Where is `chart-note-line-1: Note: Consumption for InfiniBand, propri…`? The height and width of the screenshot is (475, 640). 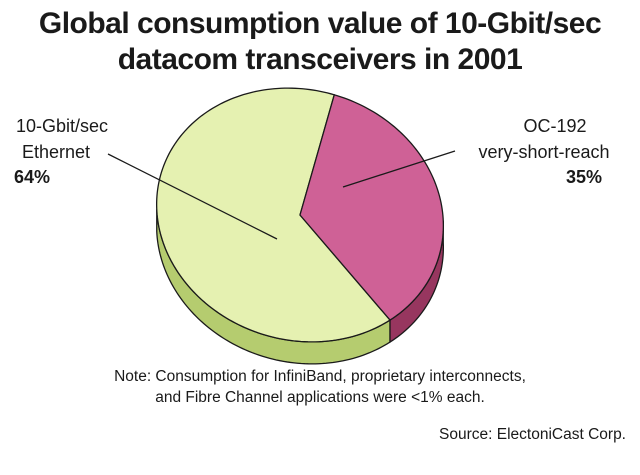
chart-note-line-1: Note: Consumption for InfiniBand, propri… is located at coordinates (320, 376).